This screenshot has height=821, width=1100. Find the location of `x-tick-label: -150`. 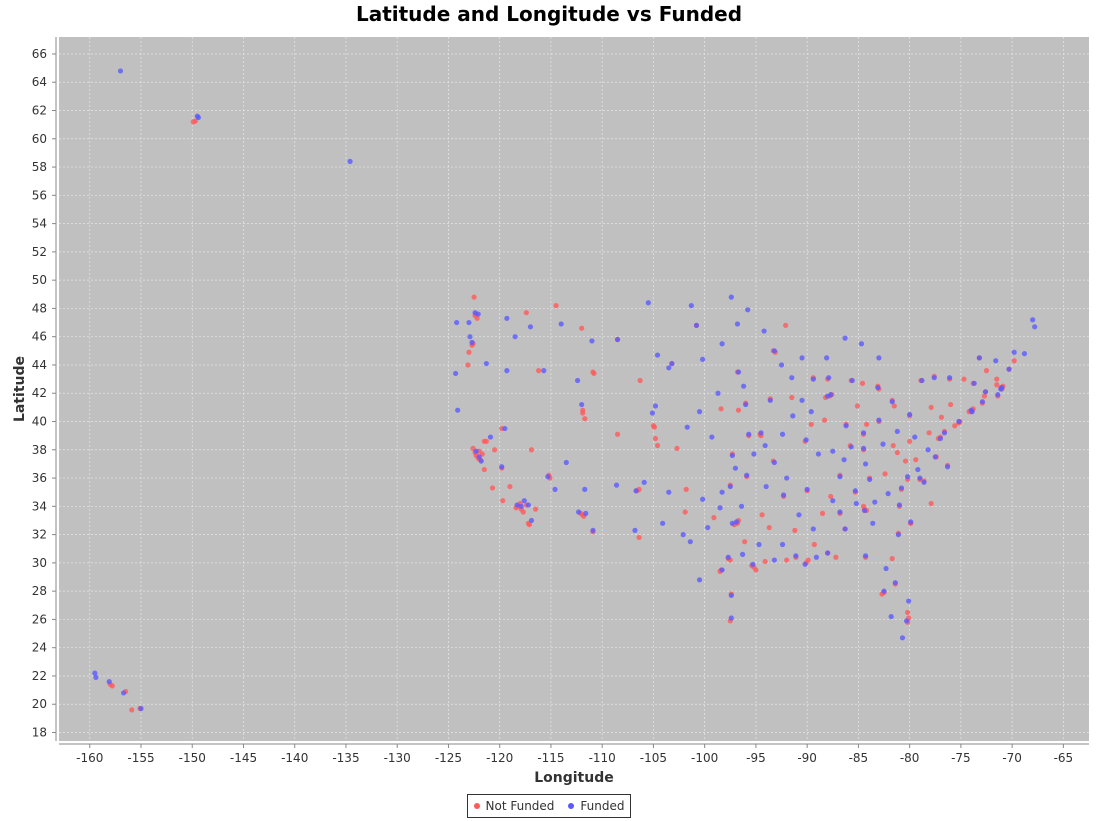

x-tick-label: -150 is located at coordinates (192, 758).